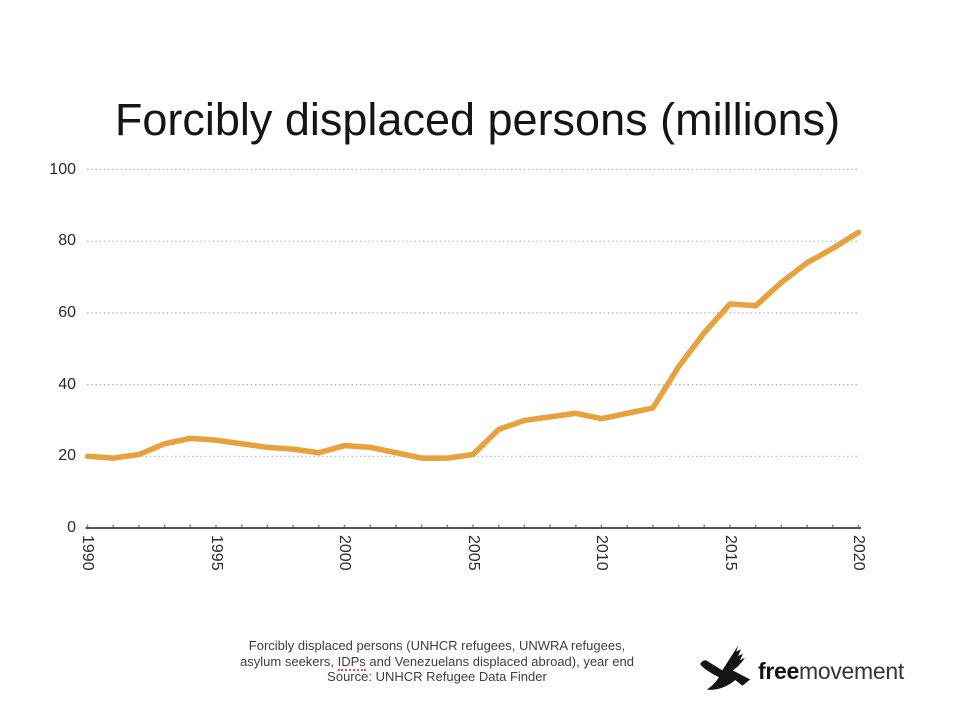 The height and width of the screenshot is (712, 955). Describe the element at coordinates (87, 553) in the screenshot. I see `x-axis-tick-label: 1990` at that location.